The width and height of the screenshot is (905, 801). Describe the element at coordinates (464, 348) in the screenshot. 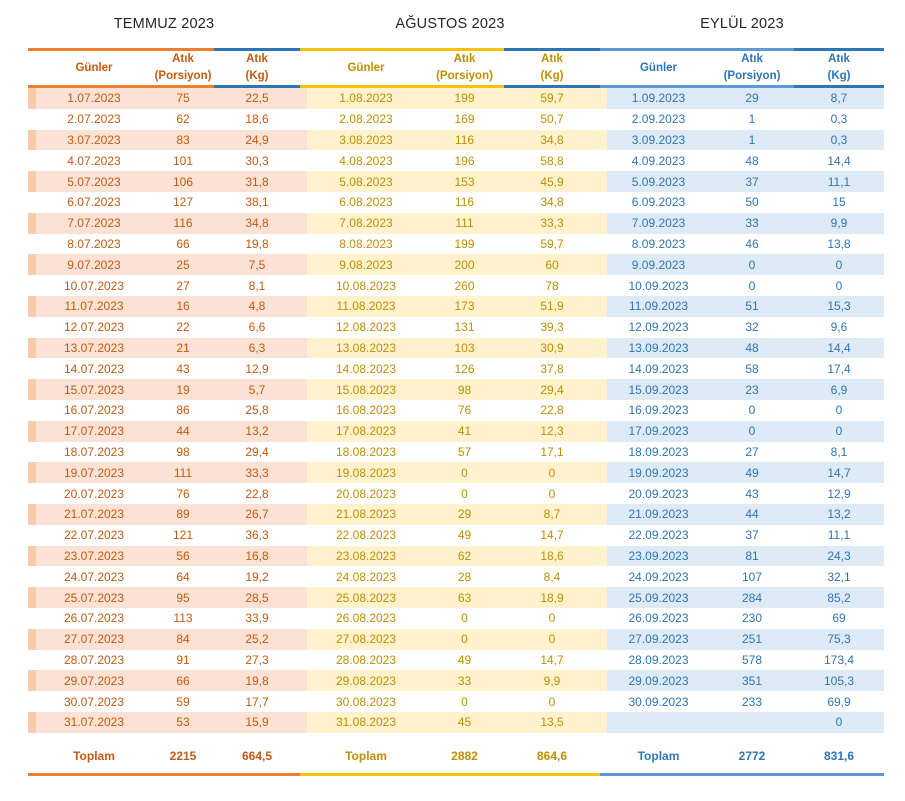

I see `portion-cell: 103` at that location.